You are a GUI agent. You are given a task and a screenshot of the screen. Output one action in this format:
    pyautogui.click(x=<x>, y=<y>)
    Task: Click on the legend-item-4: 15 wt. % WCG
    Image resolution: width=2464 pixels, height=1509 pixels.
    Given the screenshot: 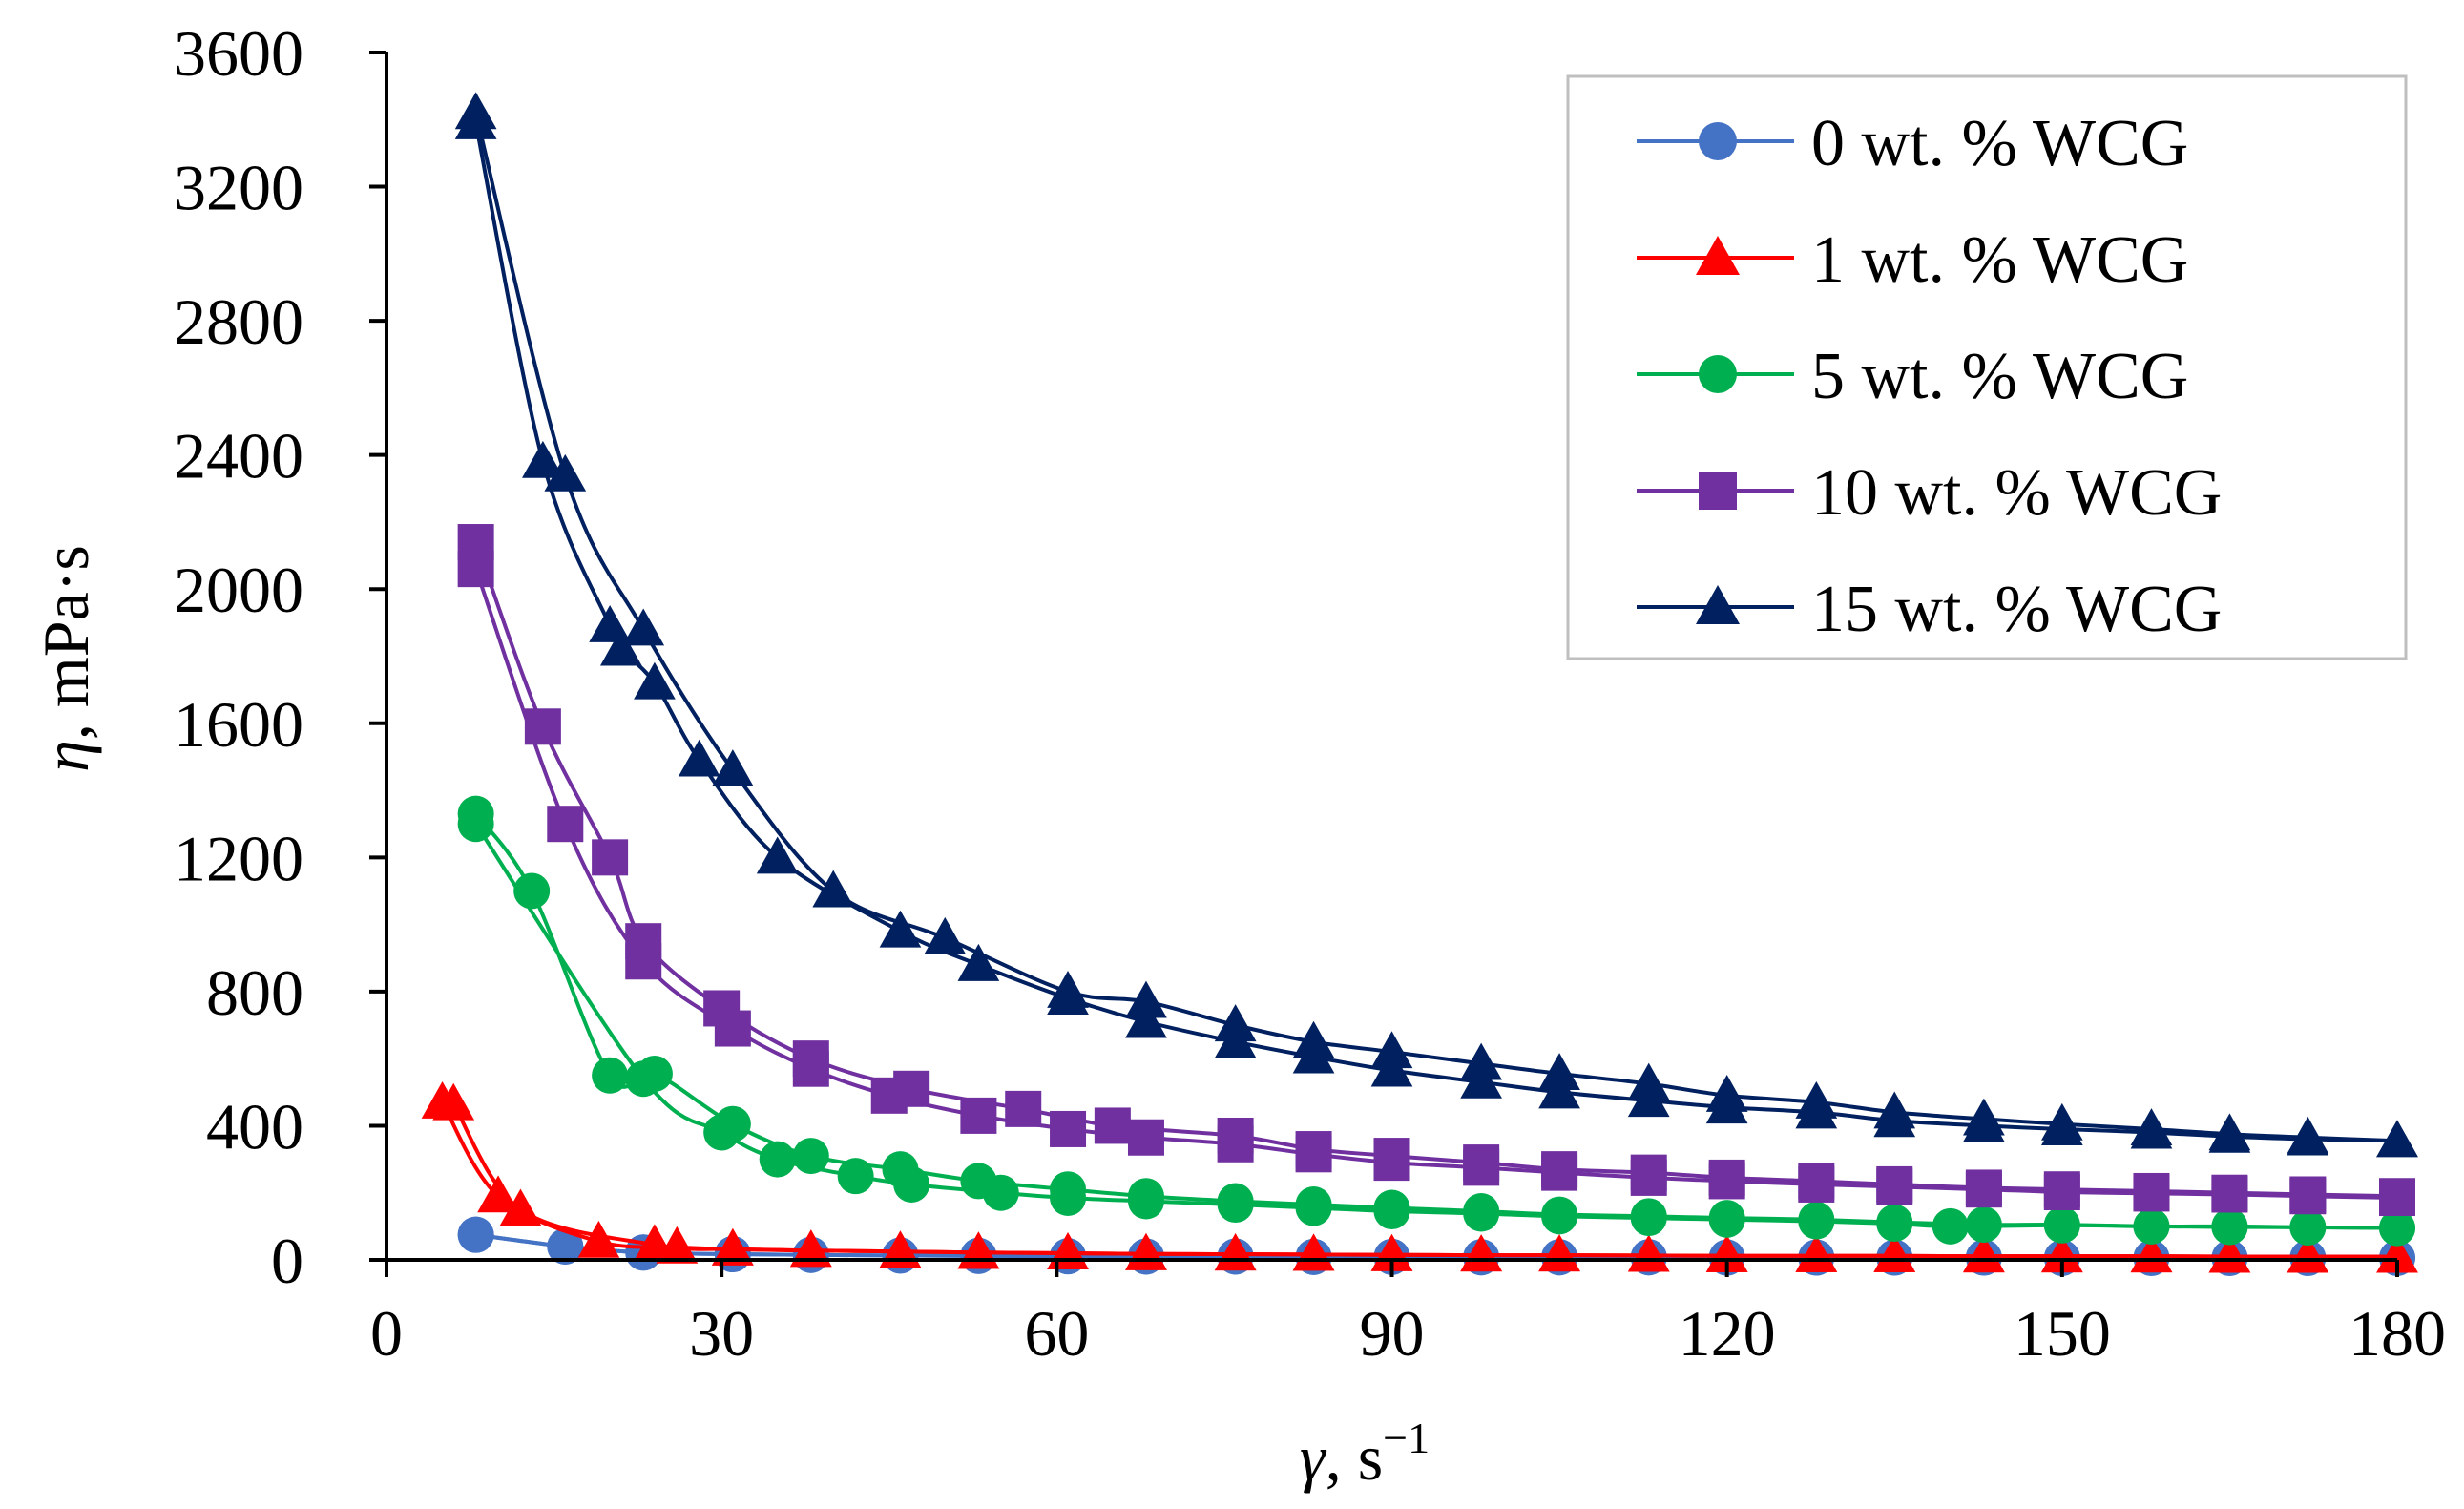 What is the action you would take?
    pyautogui.click(x=1929, y=609)
    